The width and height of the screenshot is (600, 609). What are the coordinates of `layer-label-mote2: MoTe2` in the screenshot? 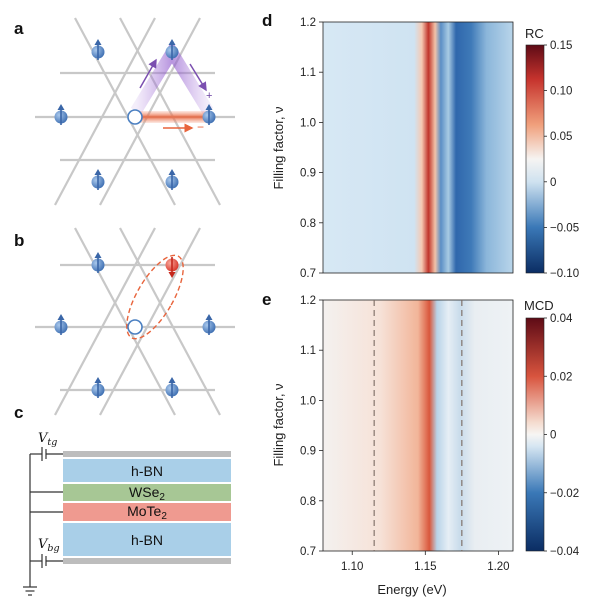 It's located at (147, 512).